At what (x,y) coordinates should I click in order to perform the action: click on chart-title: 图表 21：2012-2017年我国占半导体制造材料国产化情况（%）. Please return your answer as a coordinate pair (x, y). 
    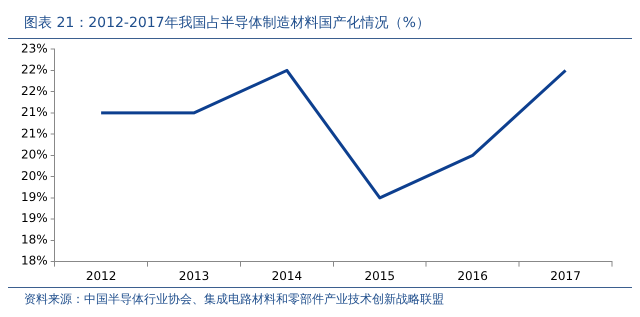
    Looking at the image, I should click on (320, 23).